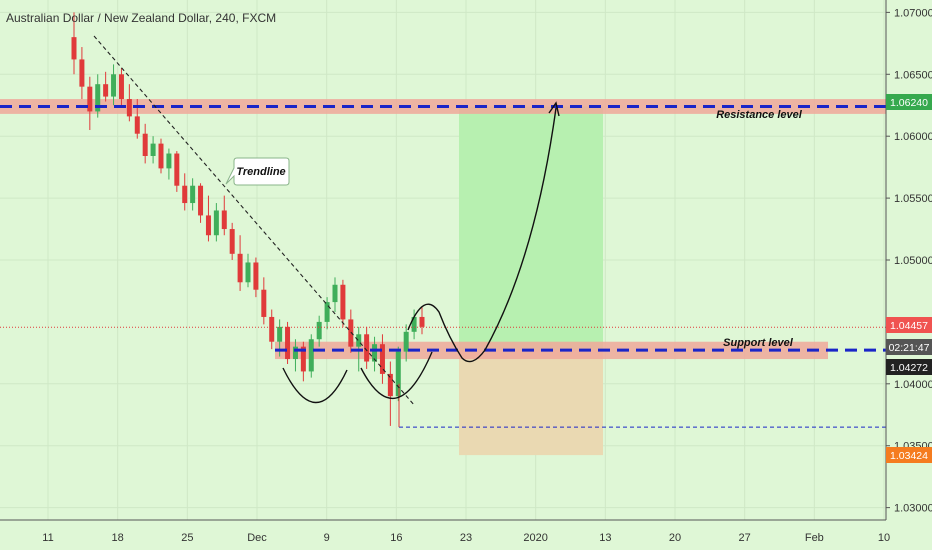 This screenshot has width=932, height=550. Describe the element at coordinates (554, 109) in the screenshot. I see `projection-arrowhead` at that location.